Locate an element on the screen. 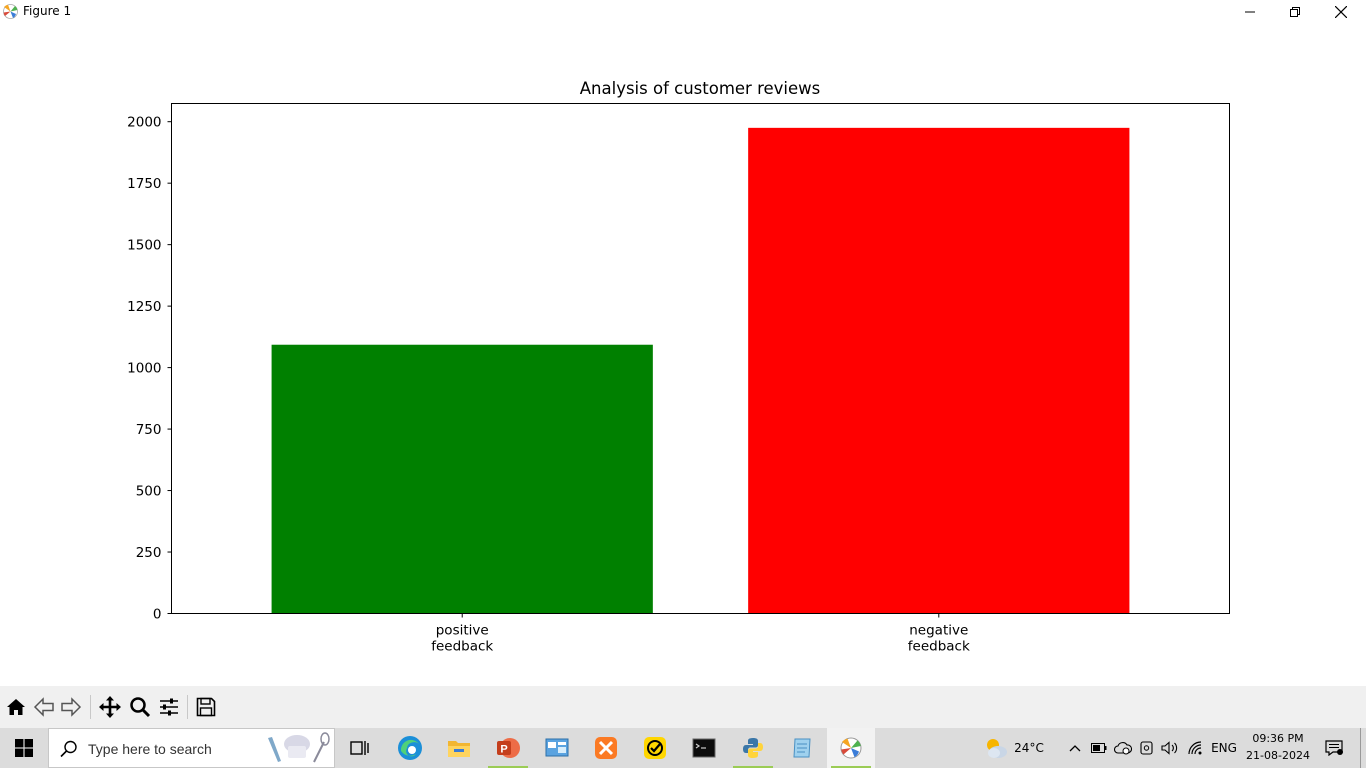  edge-browser-icon is located at coordinates (410, 748).